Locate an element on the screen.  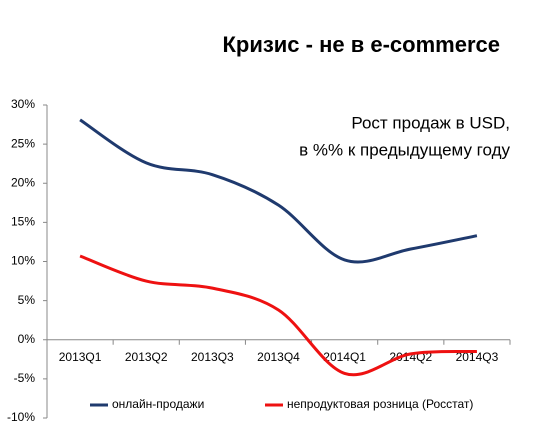
legend-label: онлайн-продажи is located at coordinates (158, 404).